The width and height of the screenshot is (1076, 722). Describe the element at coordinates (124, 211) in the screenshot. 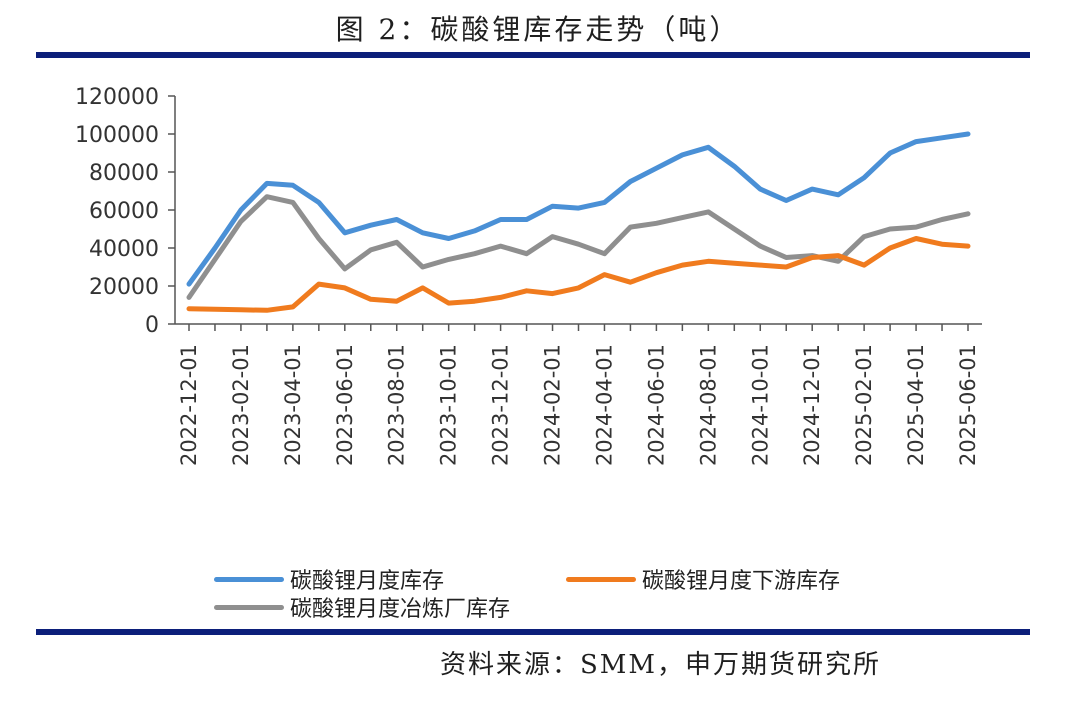

I see `y-tick-label: 60000` at that location.